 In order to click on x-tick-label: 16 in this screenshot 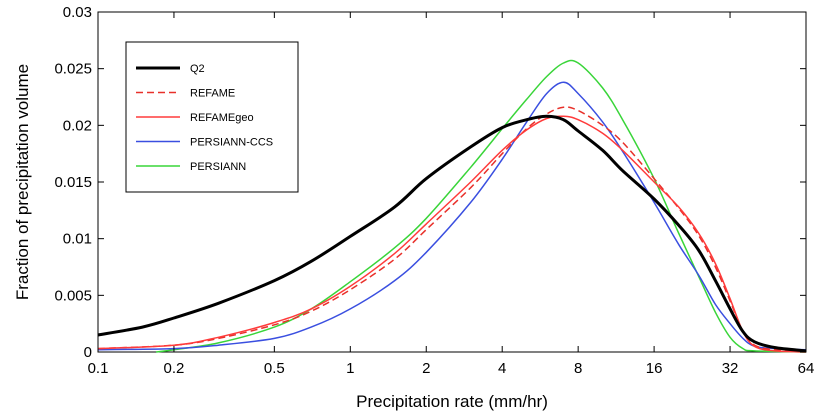, I will do `click(654, 368)`.